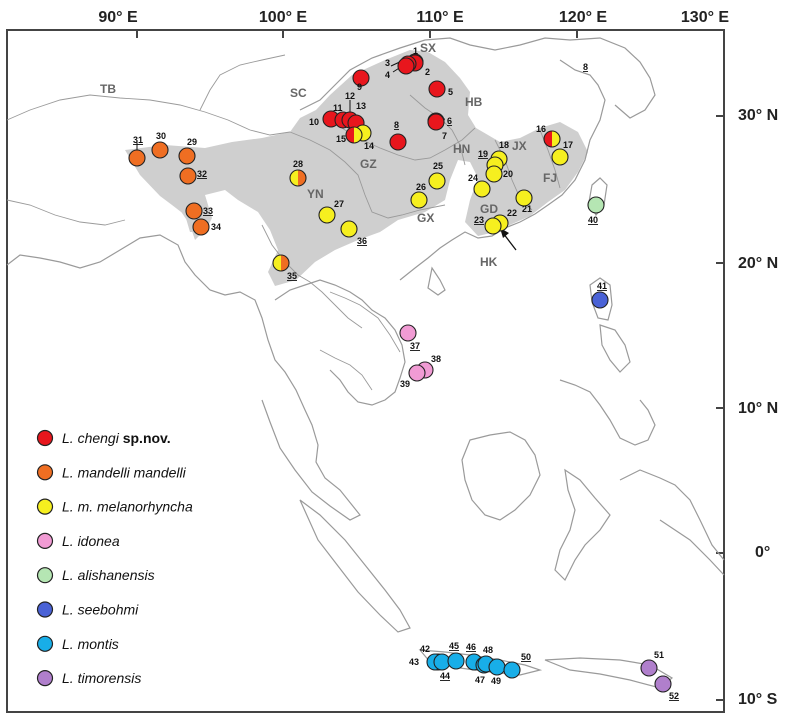 The width and height of the screenshot is (790, 716). Describe the element at coordinates (526, 657) in the screenshot. I see `site-label: 50` at that location.